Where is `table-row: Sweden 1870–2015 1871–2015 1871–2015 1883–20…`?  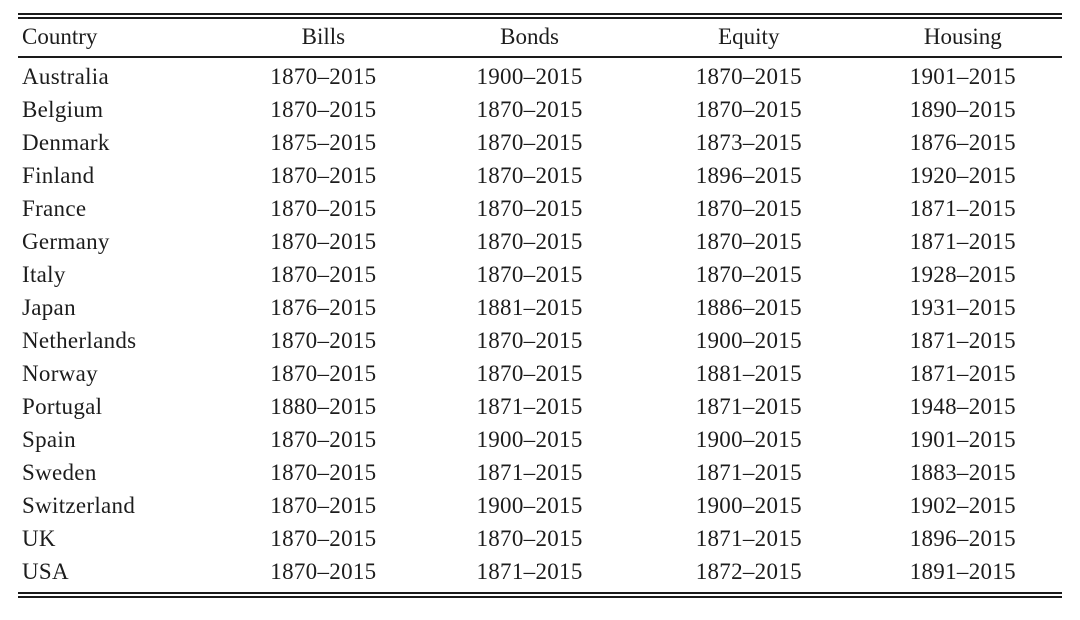 table-row: Sweden 1870–2015 1871–2015 1871–2015 1883–20… is located at coordinates (540, 473).